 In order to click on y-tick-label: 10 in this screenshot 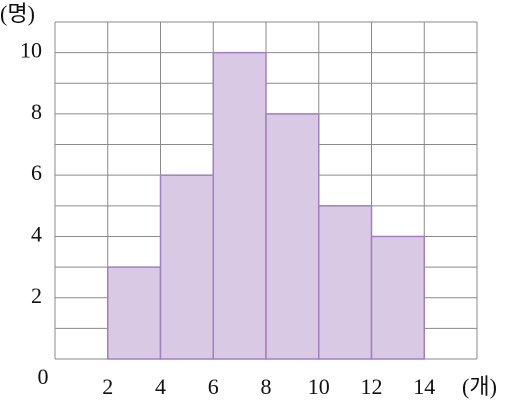, I will do `click(31, 50)`.